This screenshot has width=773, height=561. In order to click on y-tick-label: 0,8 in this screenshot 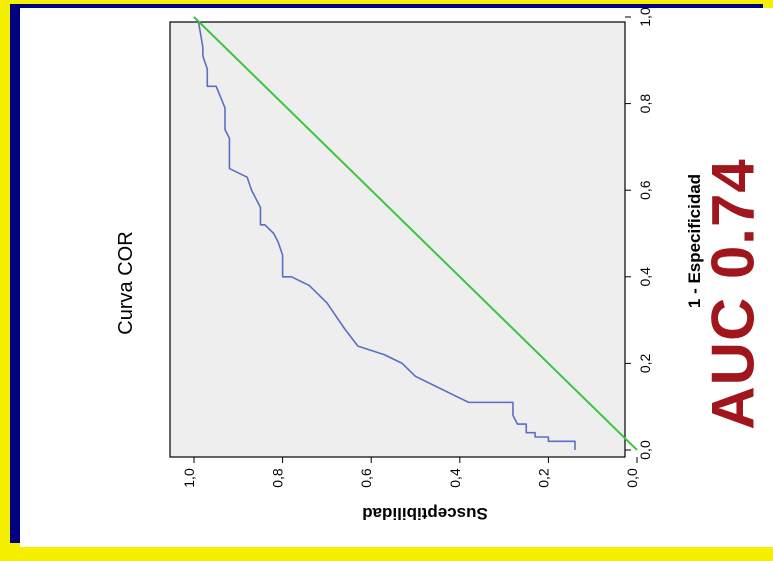, I will do `click(278, 478)`.